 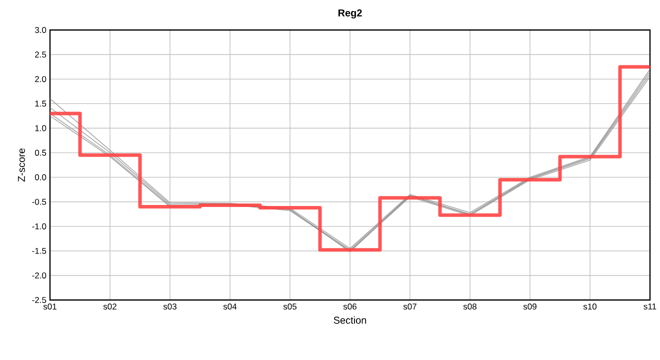 What do you see at coordinates (39, 201) in the screenshot?
I see `y-tick-label: -0.5` at bounding box center [39, 201].